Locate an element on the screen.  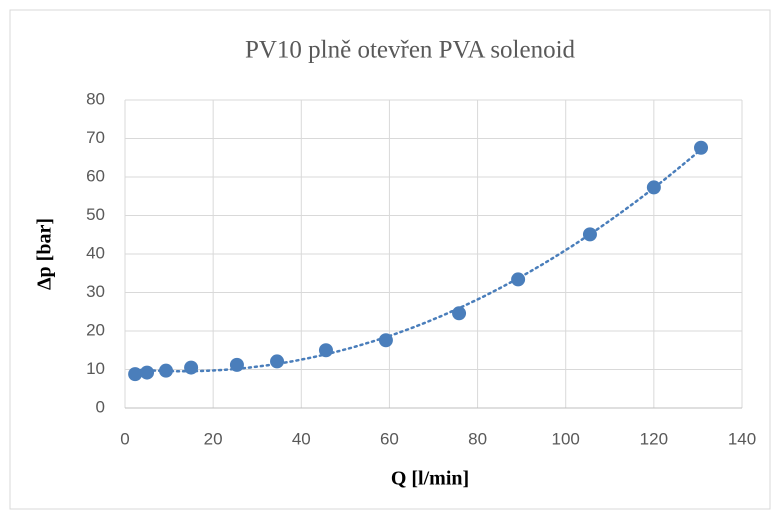
x-tick-label: 20 is located at coordinates (213, 438).